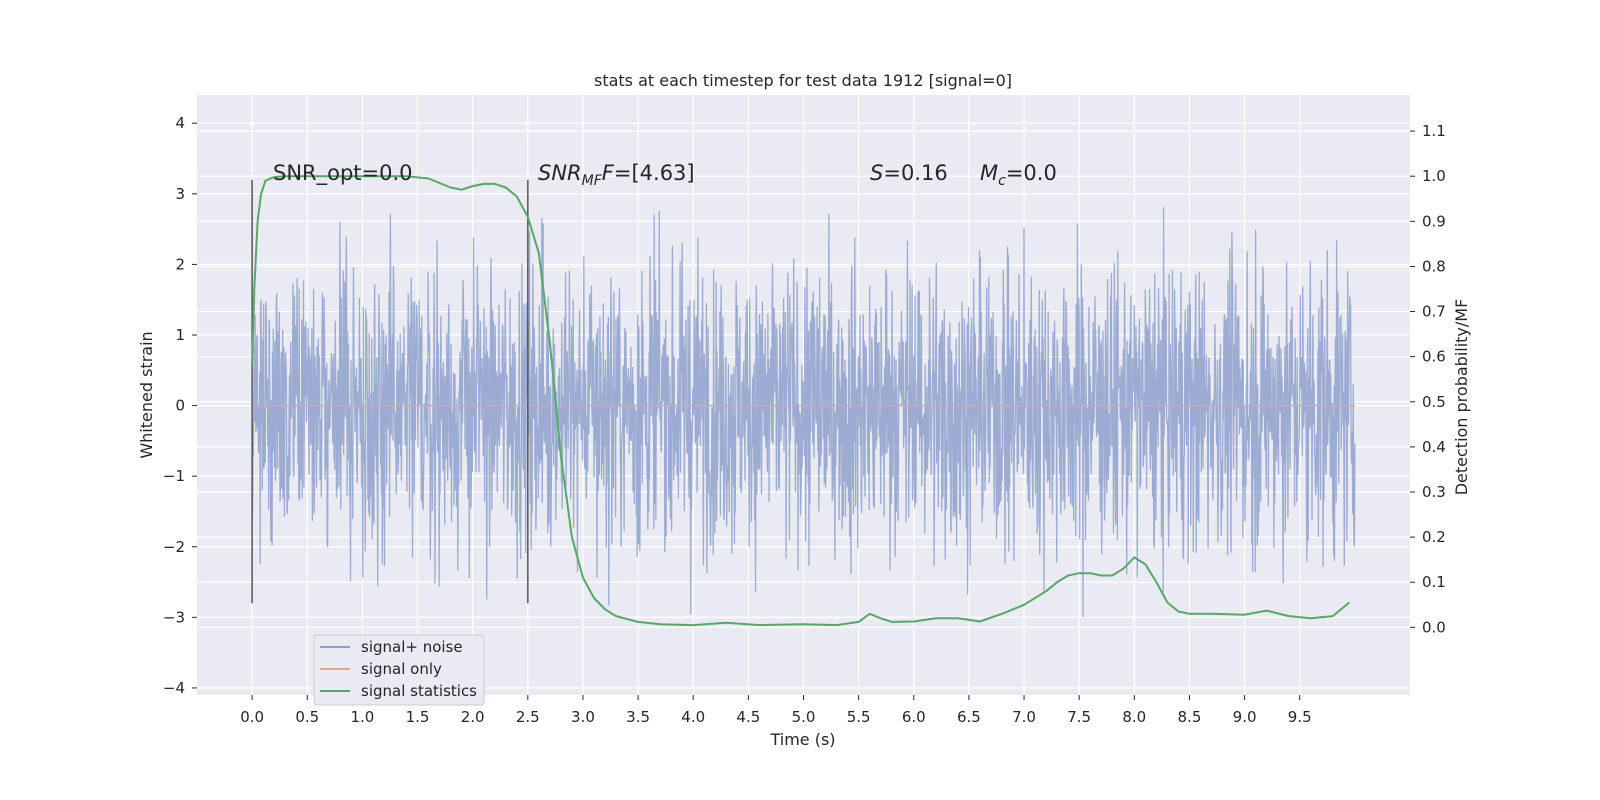 Image resolution: width=1600 pixels, height=800 pixels. I want to click on y-axis-title: Whitened strain, so click(146, 394).